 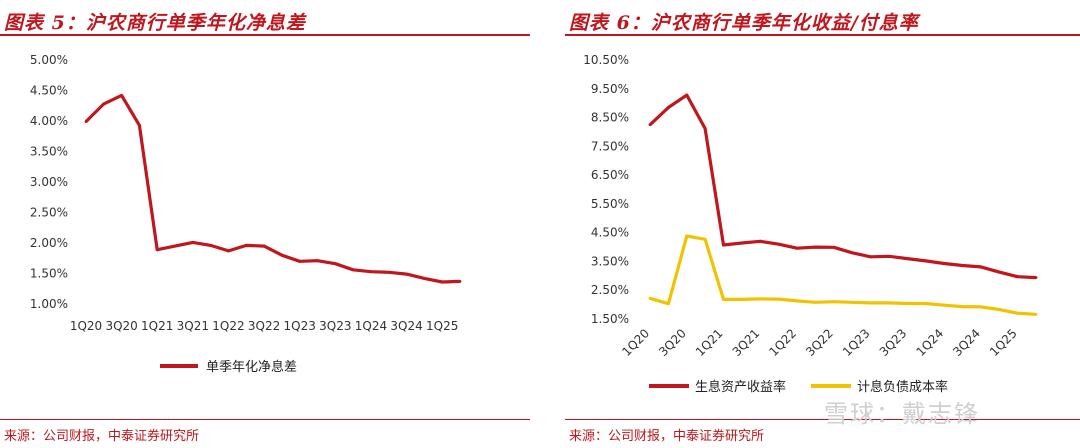 I want to click on right-legend-label: 计息负债成本率, so click(x=902, y=387).